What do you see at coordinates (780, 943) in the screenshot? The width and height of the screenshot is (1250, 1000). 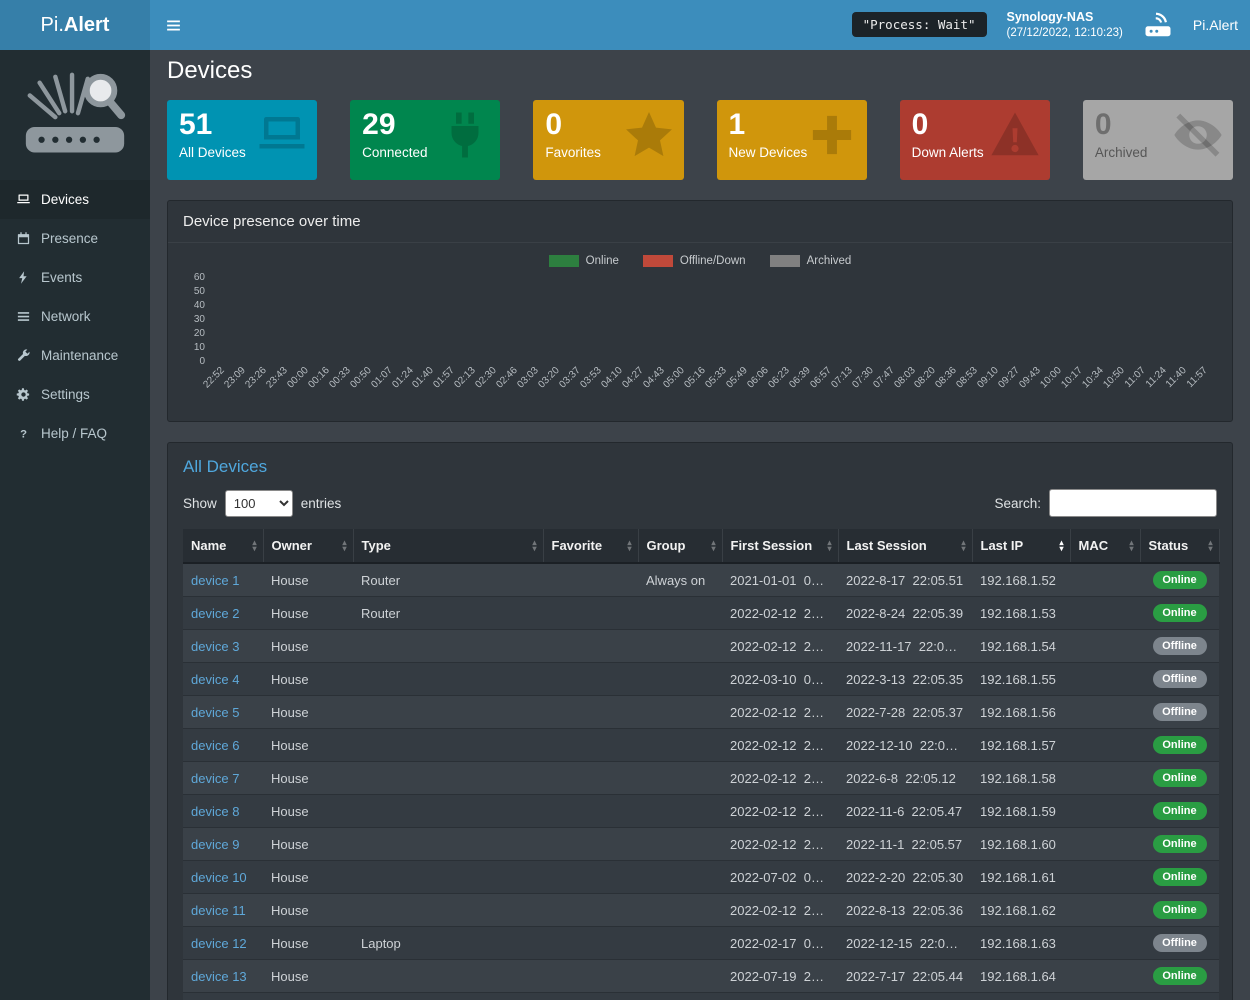 I see `cell-first-session: 2022-02-17 08:05` at bounding box center [780, 943].